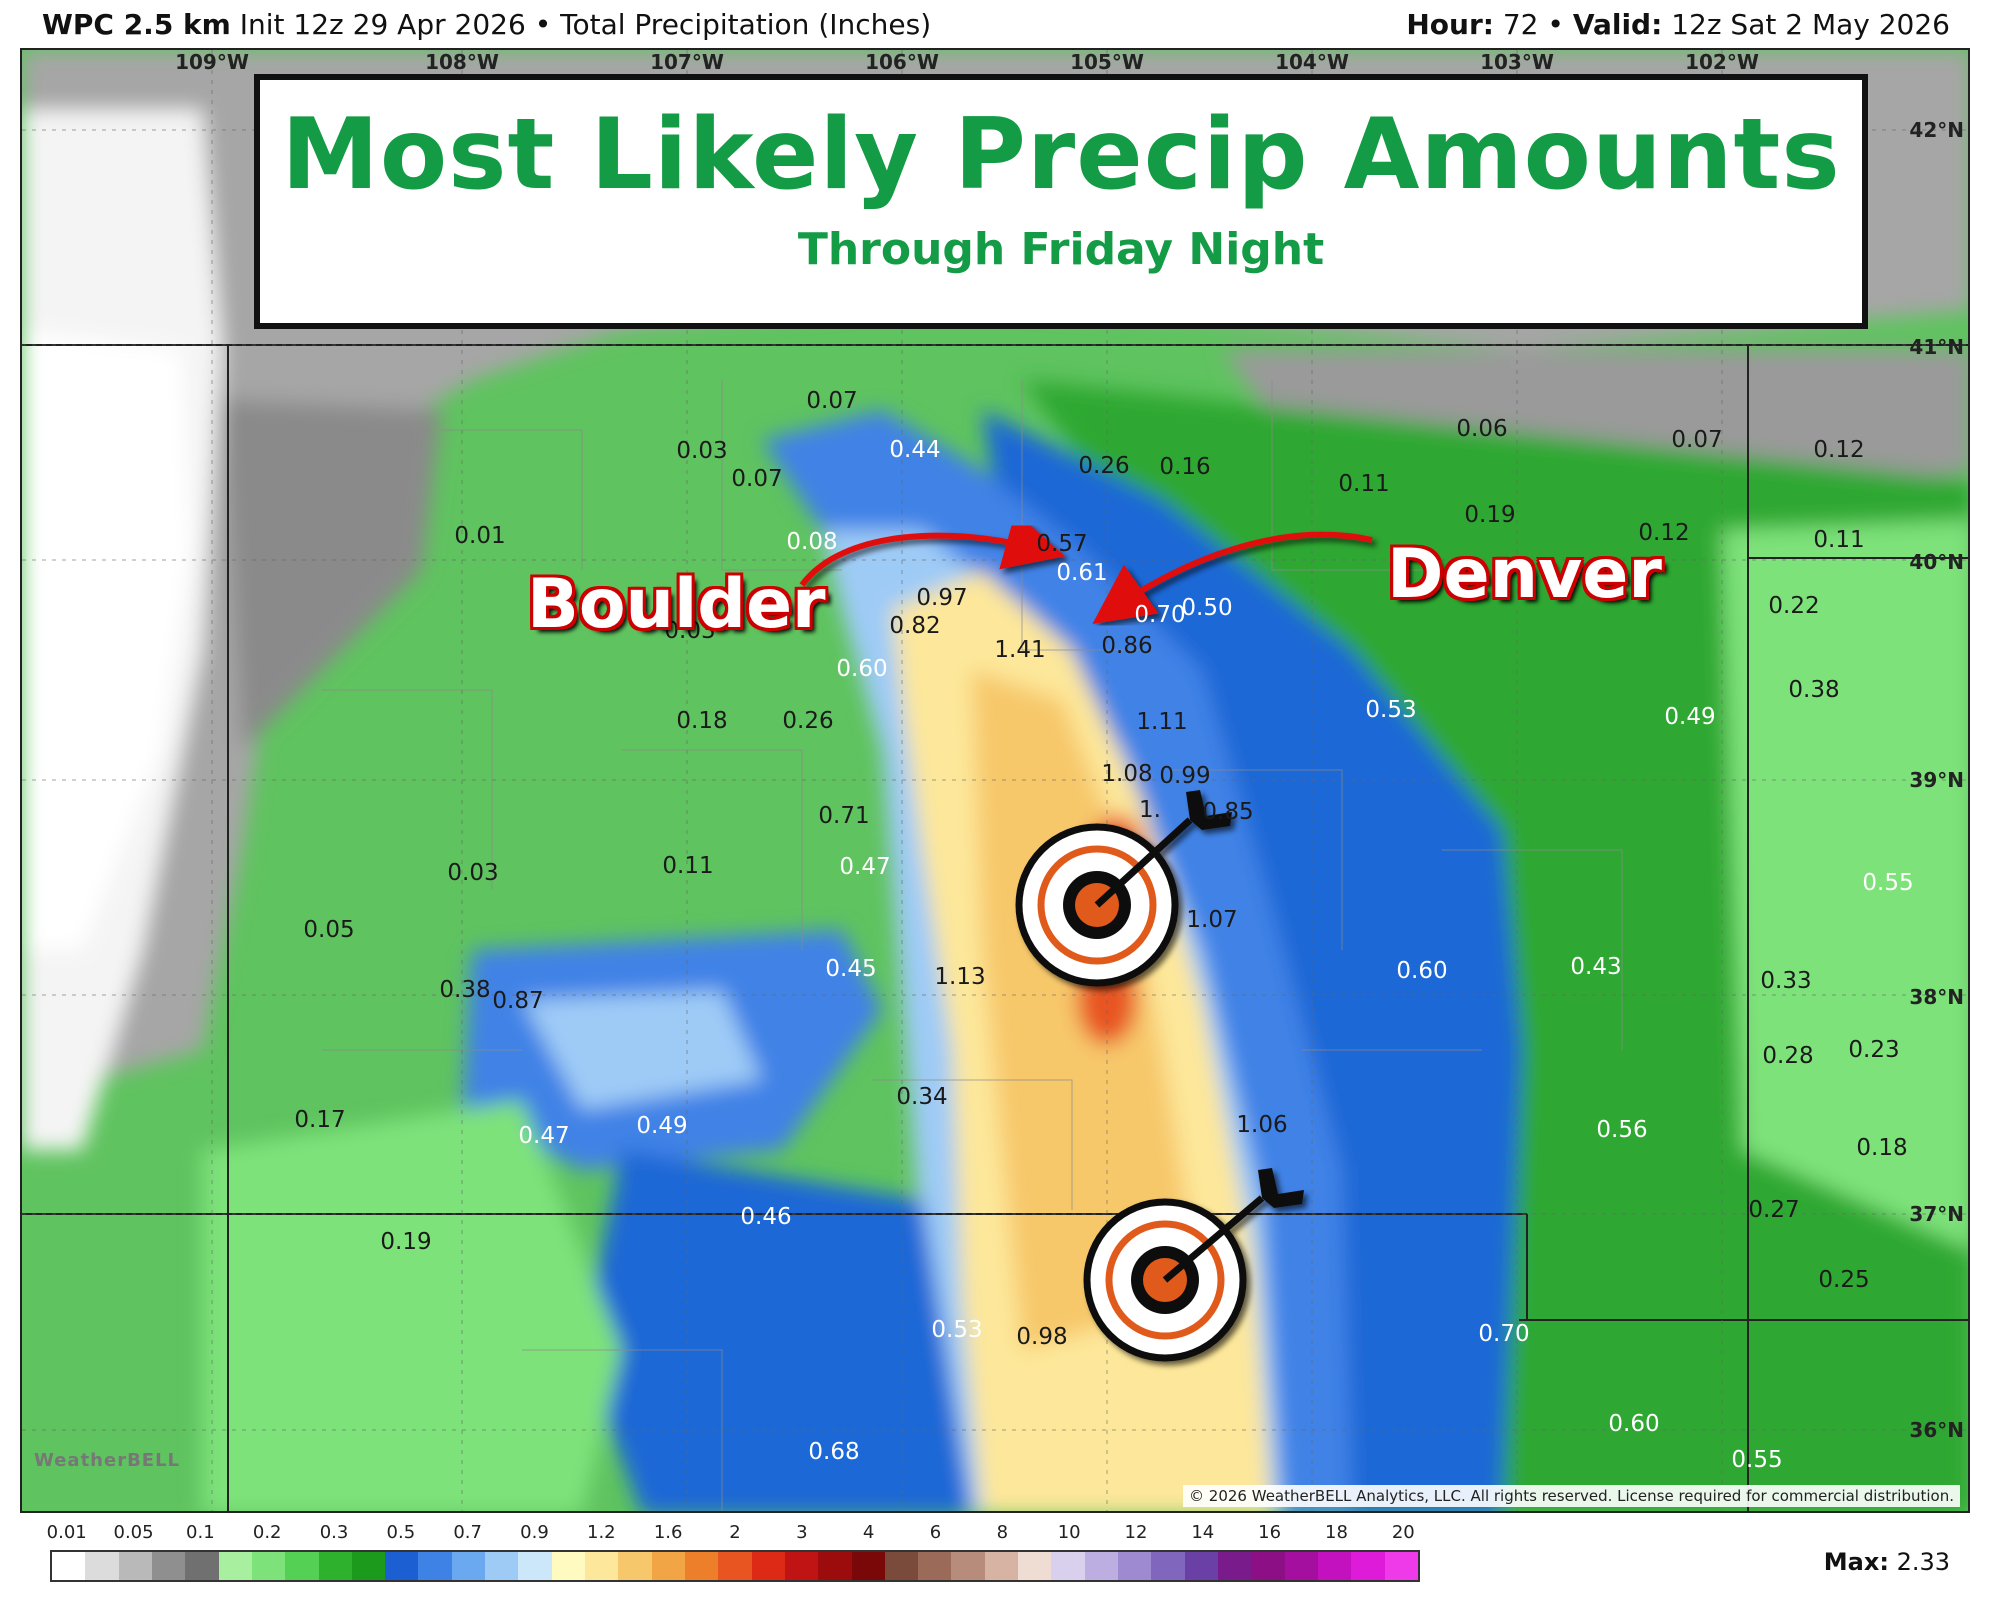 Image resolution: width=1990 pixels, height=1598 pixels. Describe the element at coordinates (1336, 1532) in the screenshot. I see `legend-tick-label: 18` at that location.